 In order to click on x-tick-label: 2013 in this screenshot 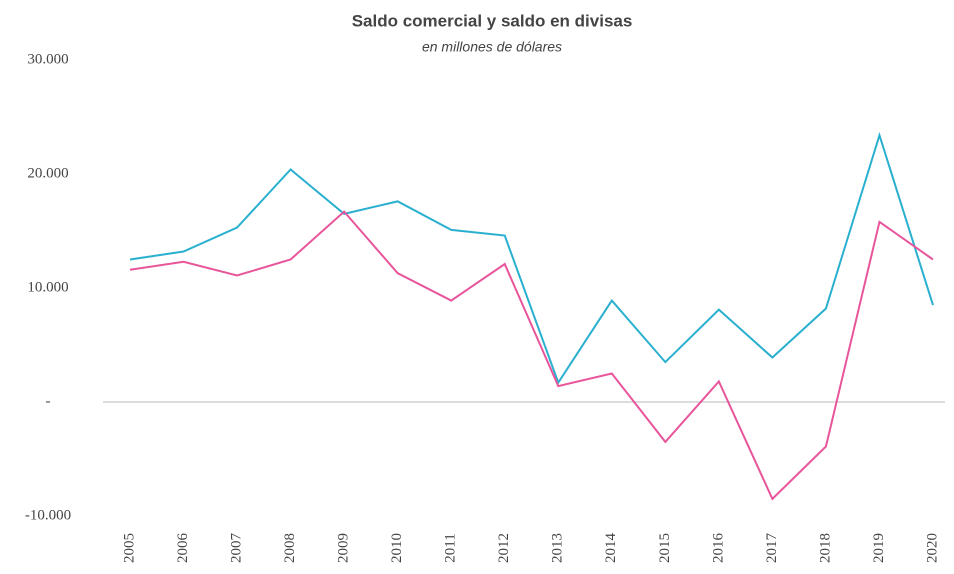, I will do `click(558, 548)`.